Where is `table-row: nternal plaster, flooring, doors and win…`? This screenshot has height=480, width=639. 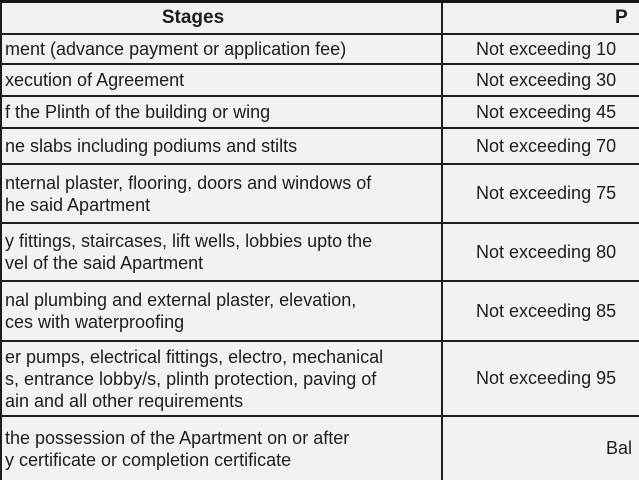
table-row: nternal plaster, flooring, doors and win… is located at coordinates (320, 194).